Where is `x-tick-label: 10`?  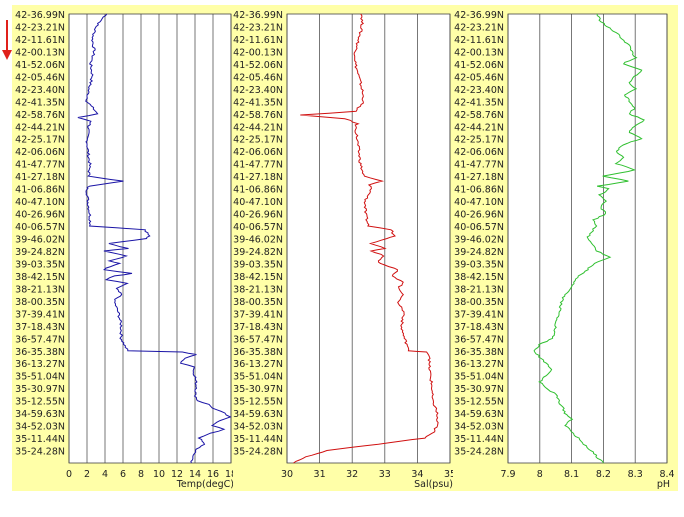 x-tick-label: 10 is located at coordinates (159, 474).